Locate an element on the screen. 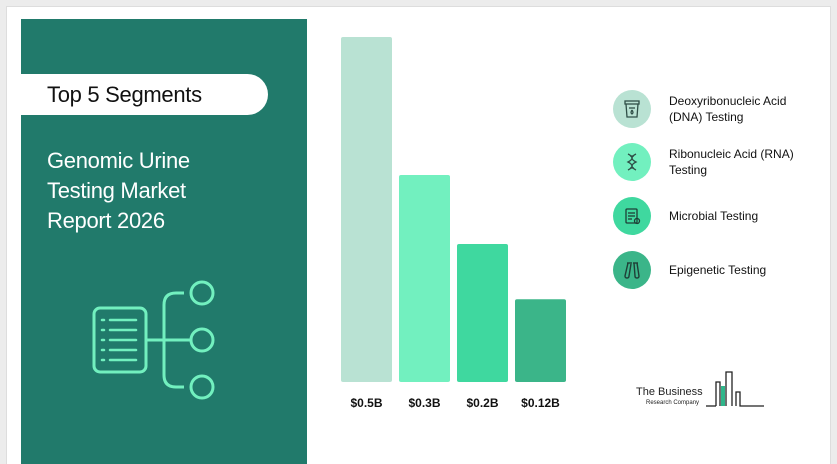 Image resolution: width=837 pixels, height=464 pixels. report-title: Genomic Urine Testing Market Report 2026 is located at coordinates (167, 191).